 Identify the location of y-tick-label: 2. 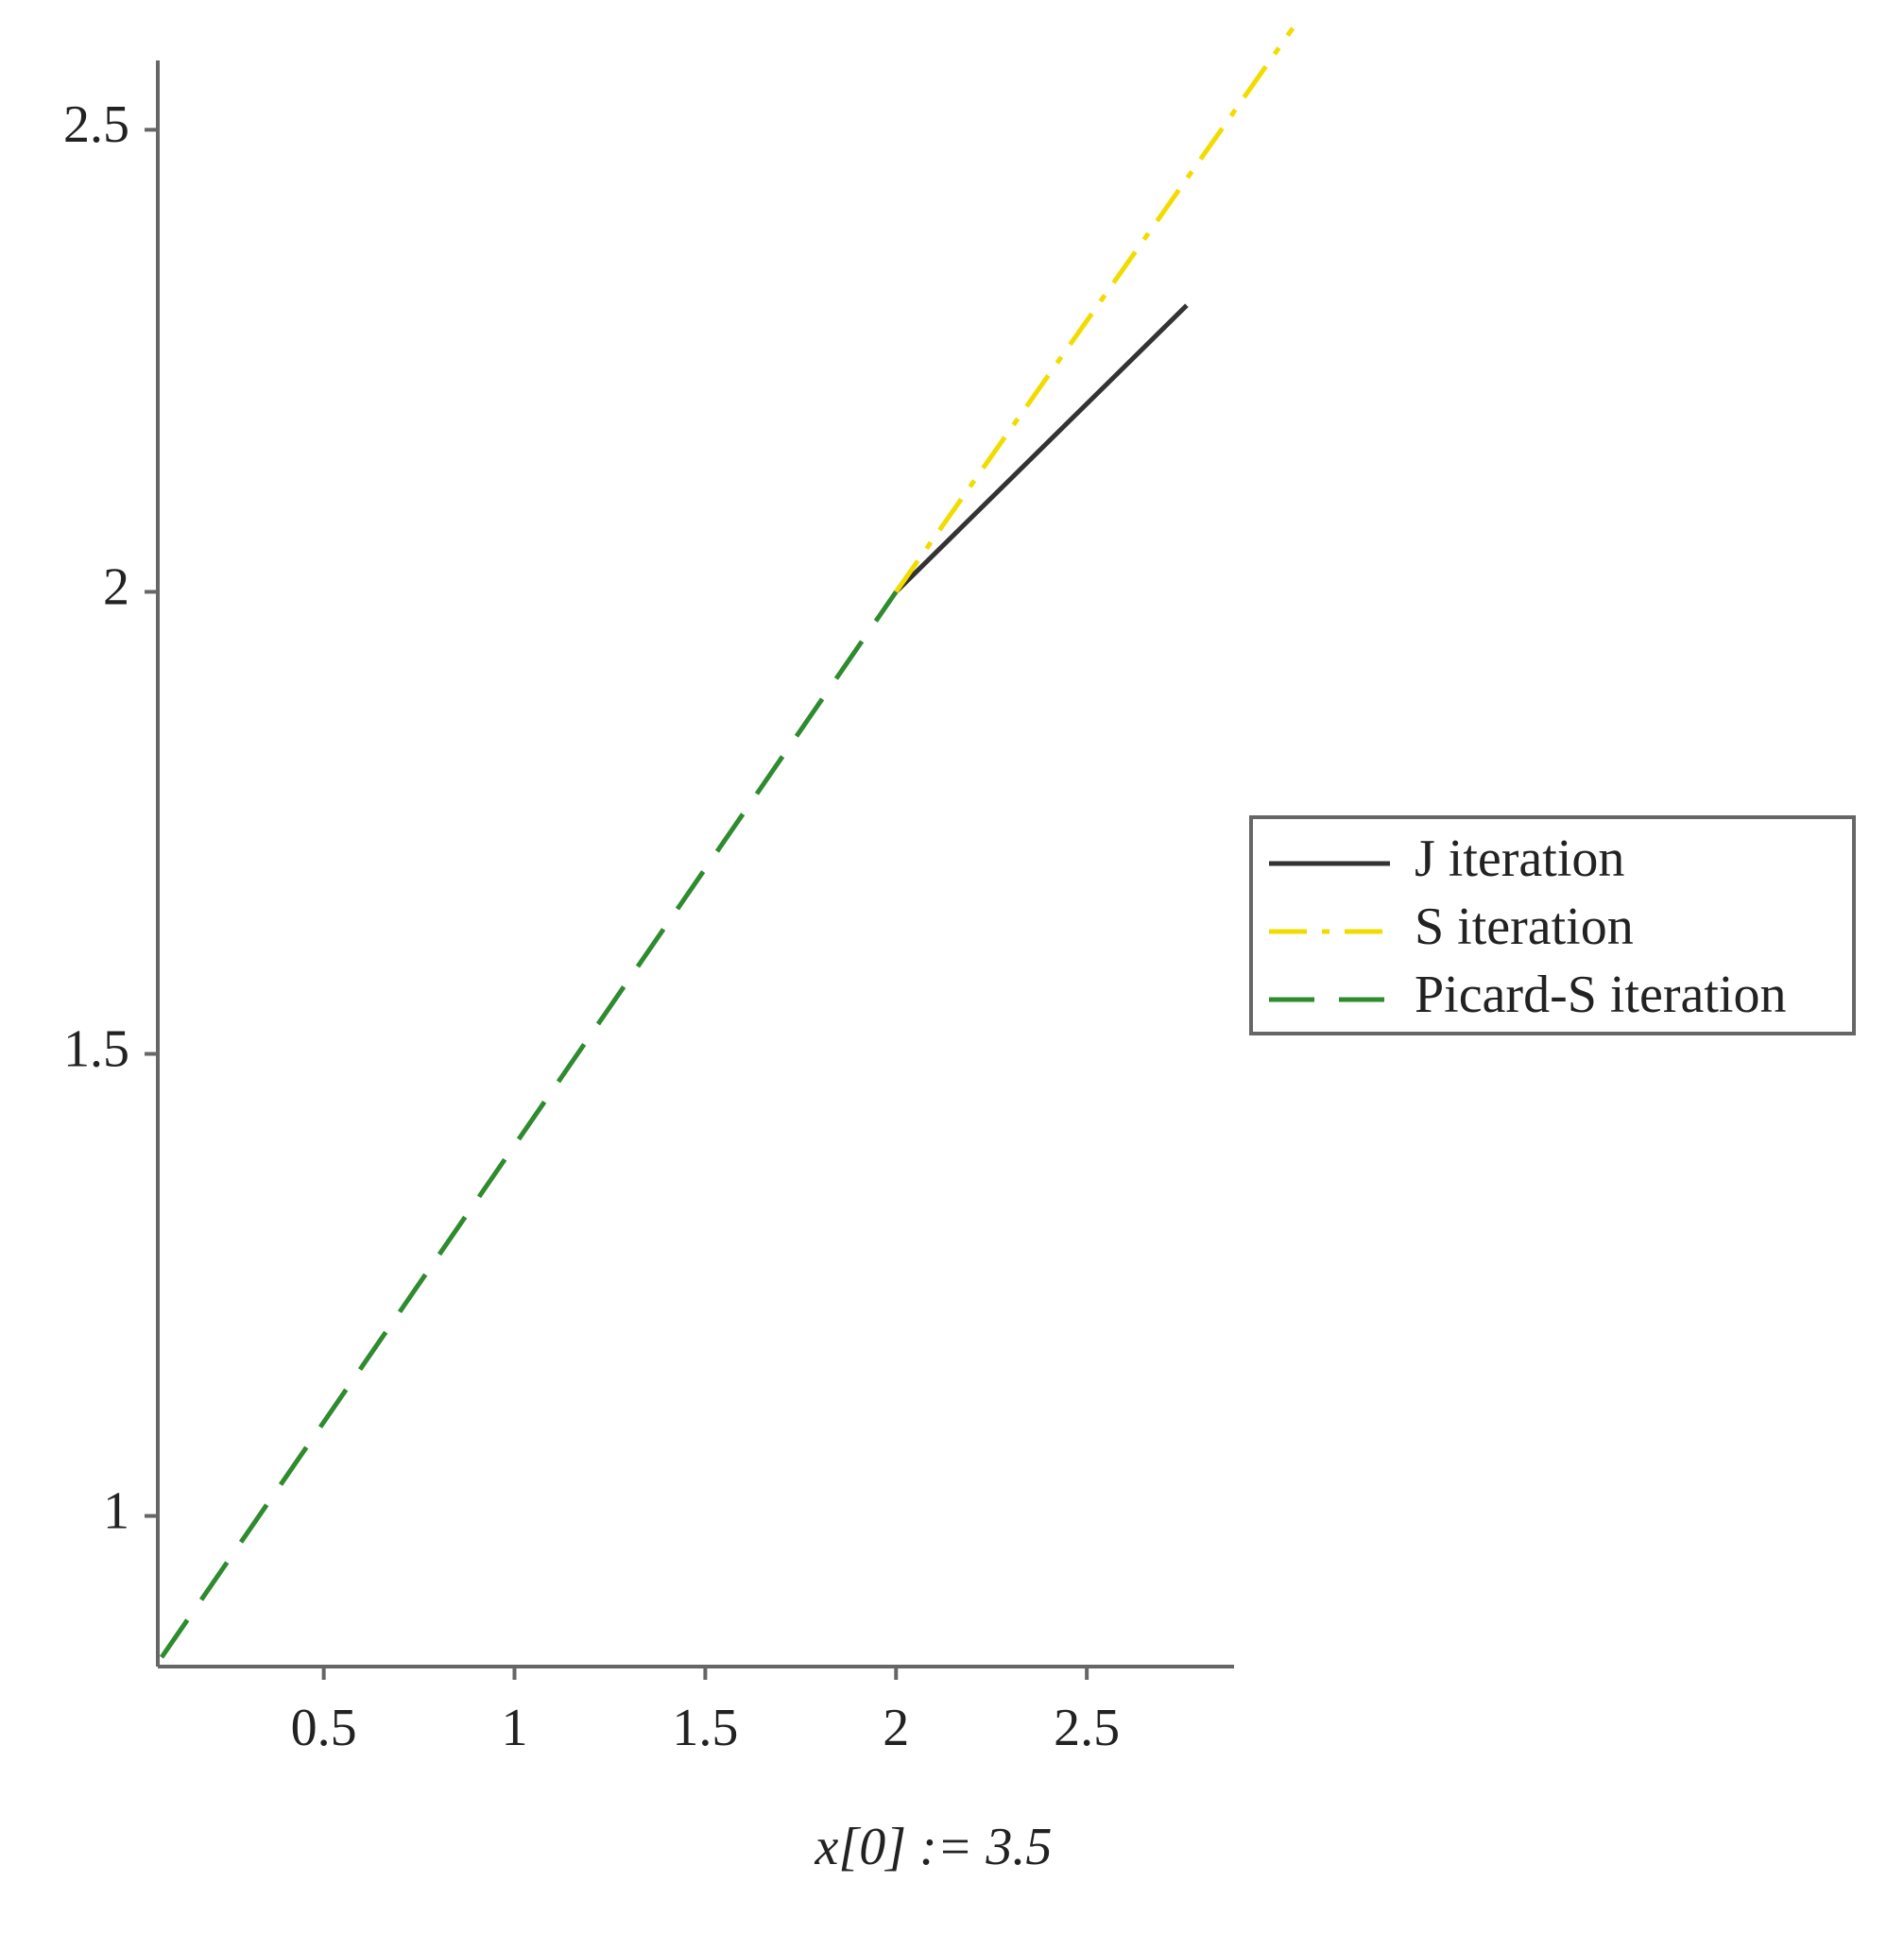
(116, 586).